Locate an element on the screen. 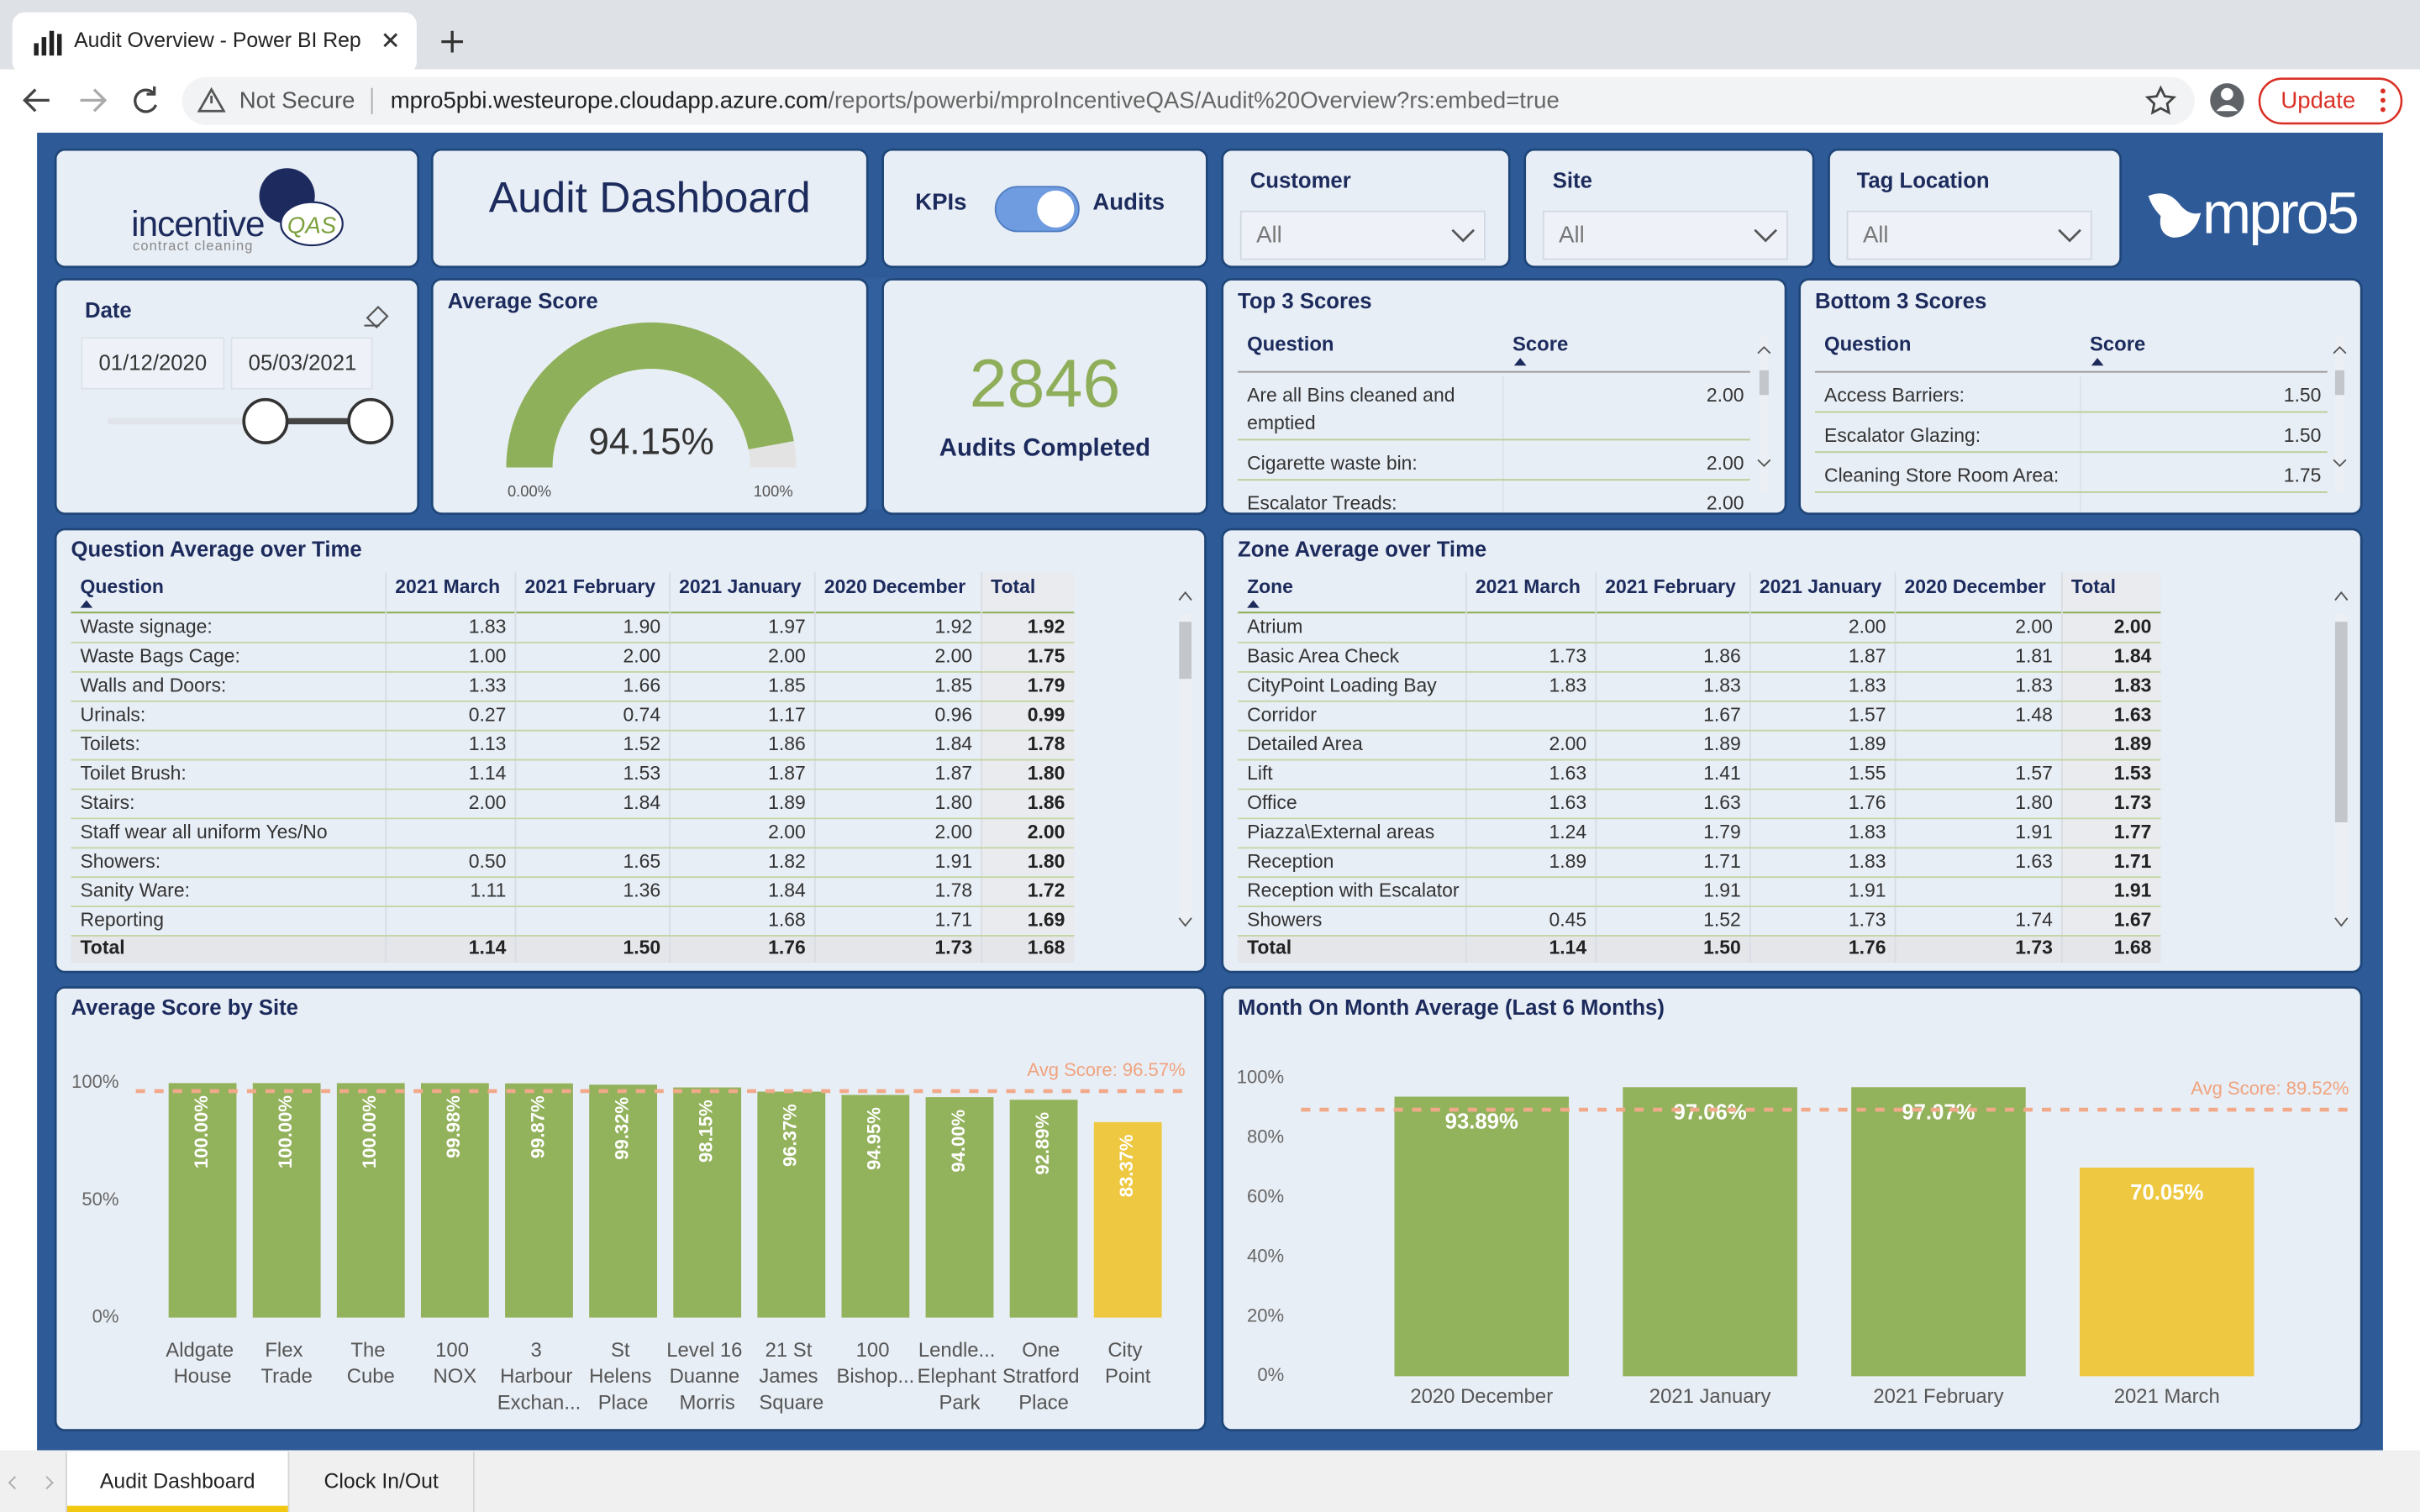 This screenshot has width=2420, height=1512. row-label: Waste signage: is located at coordinates (147, 627).